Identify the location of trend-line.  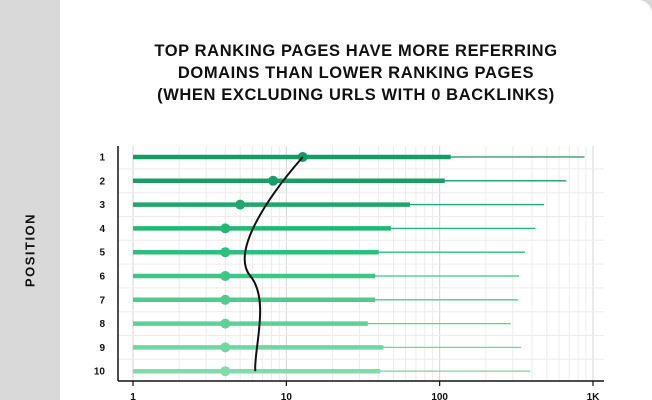
(273, 264).